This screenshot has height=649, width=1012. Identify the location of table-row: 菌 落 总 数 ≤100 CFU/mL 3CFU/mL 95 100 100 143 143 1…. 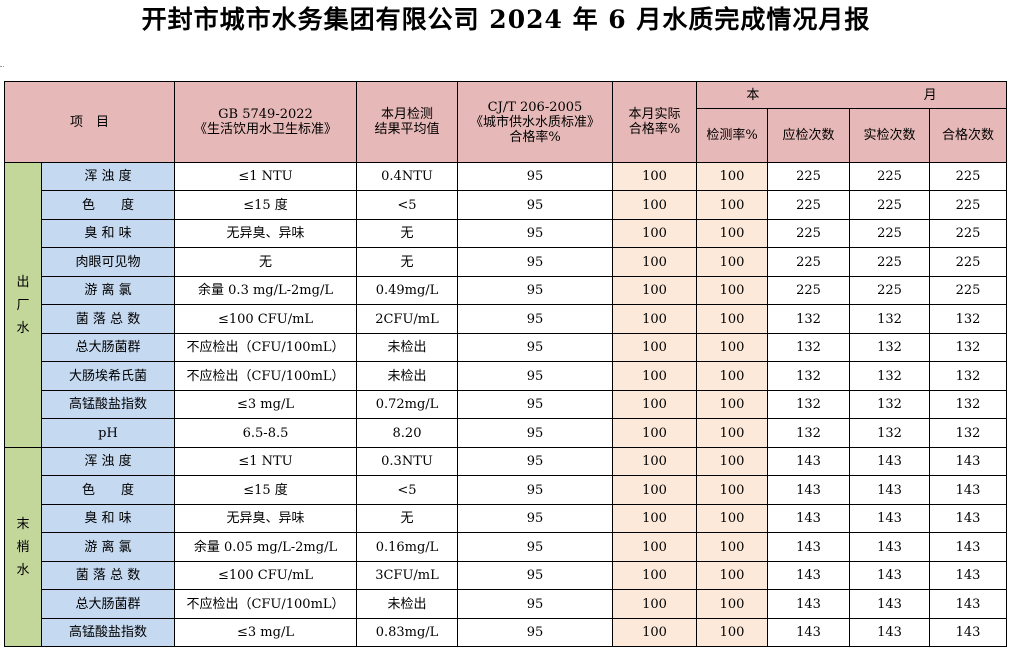
(506, 575).